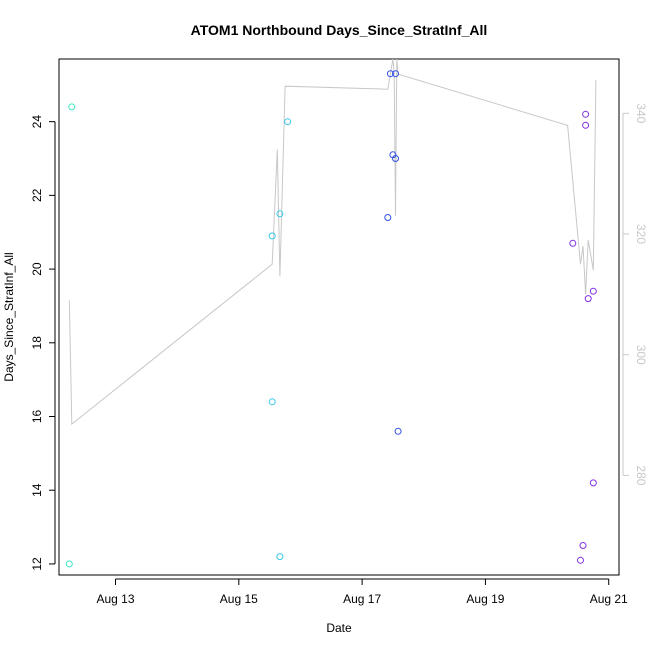  I want to click on y-tick-label-2: 16, so click(37, 417).